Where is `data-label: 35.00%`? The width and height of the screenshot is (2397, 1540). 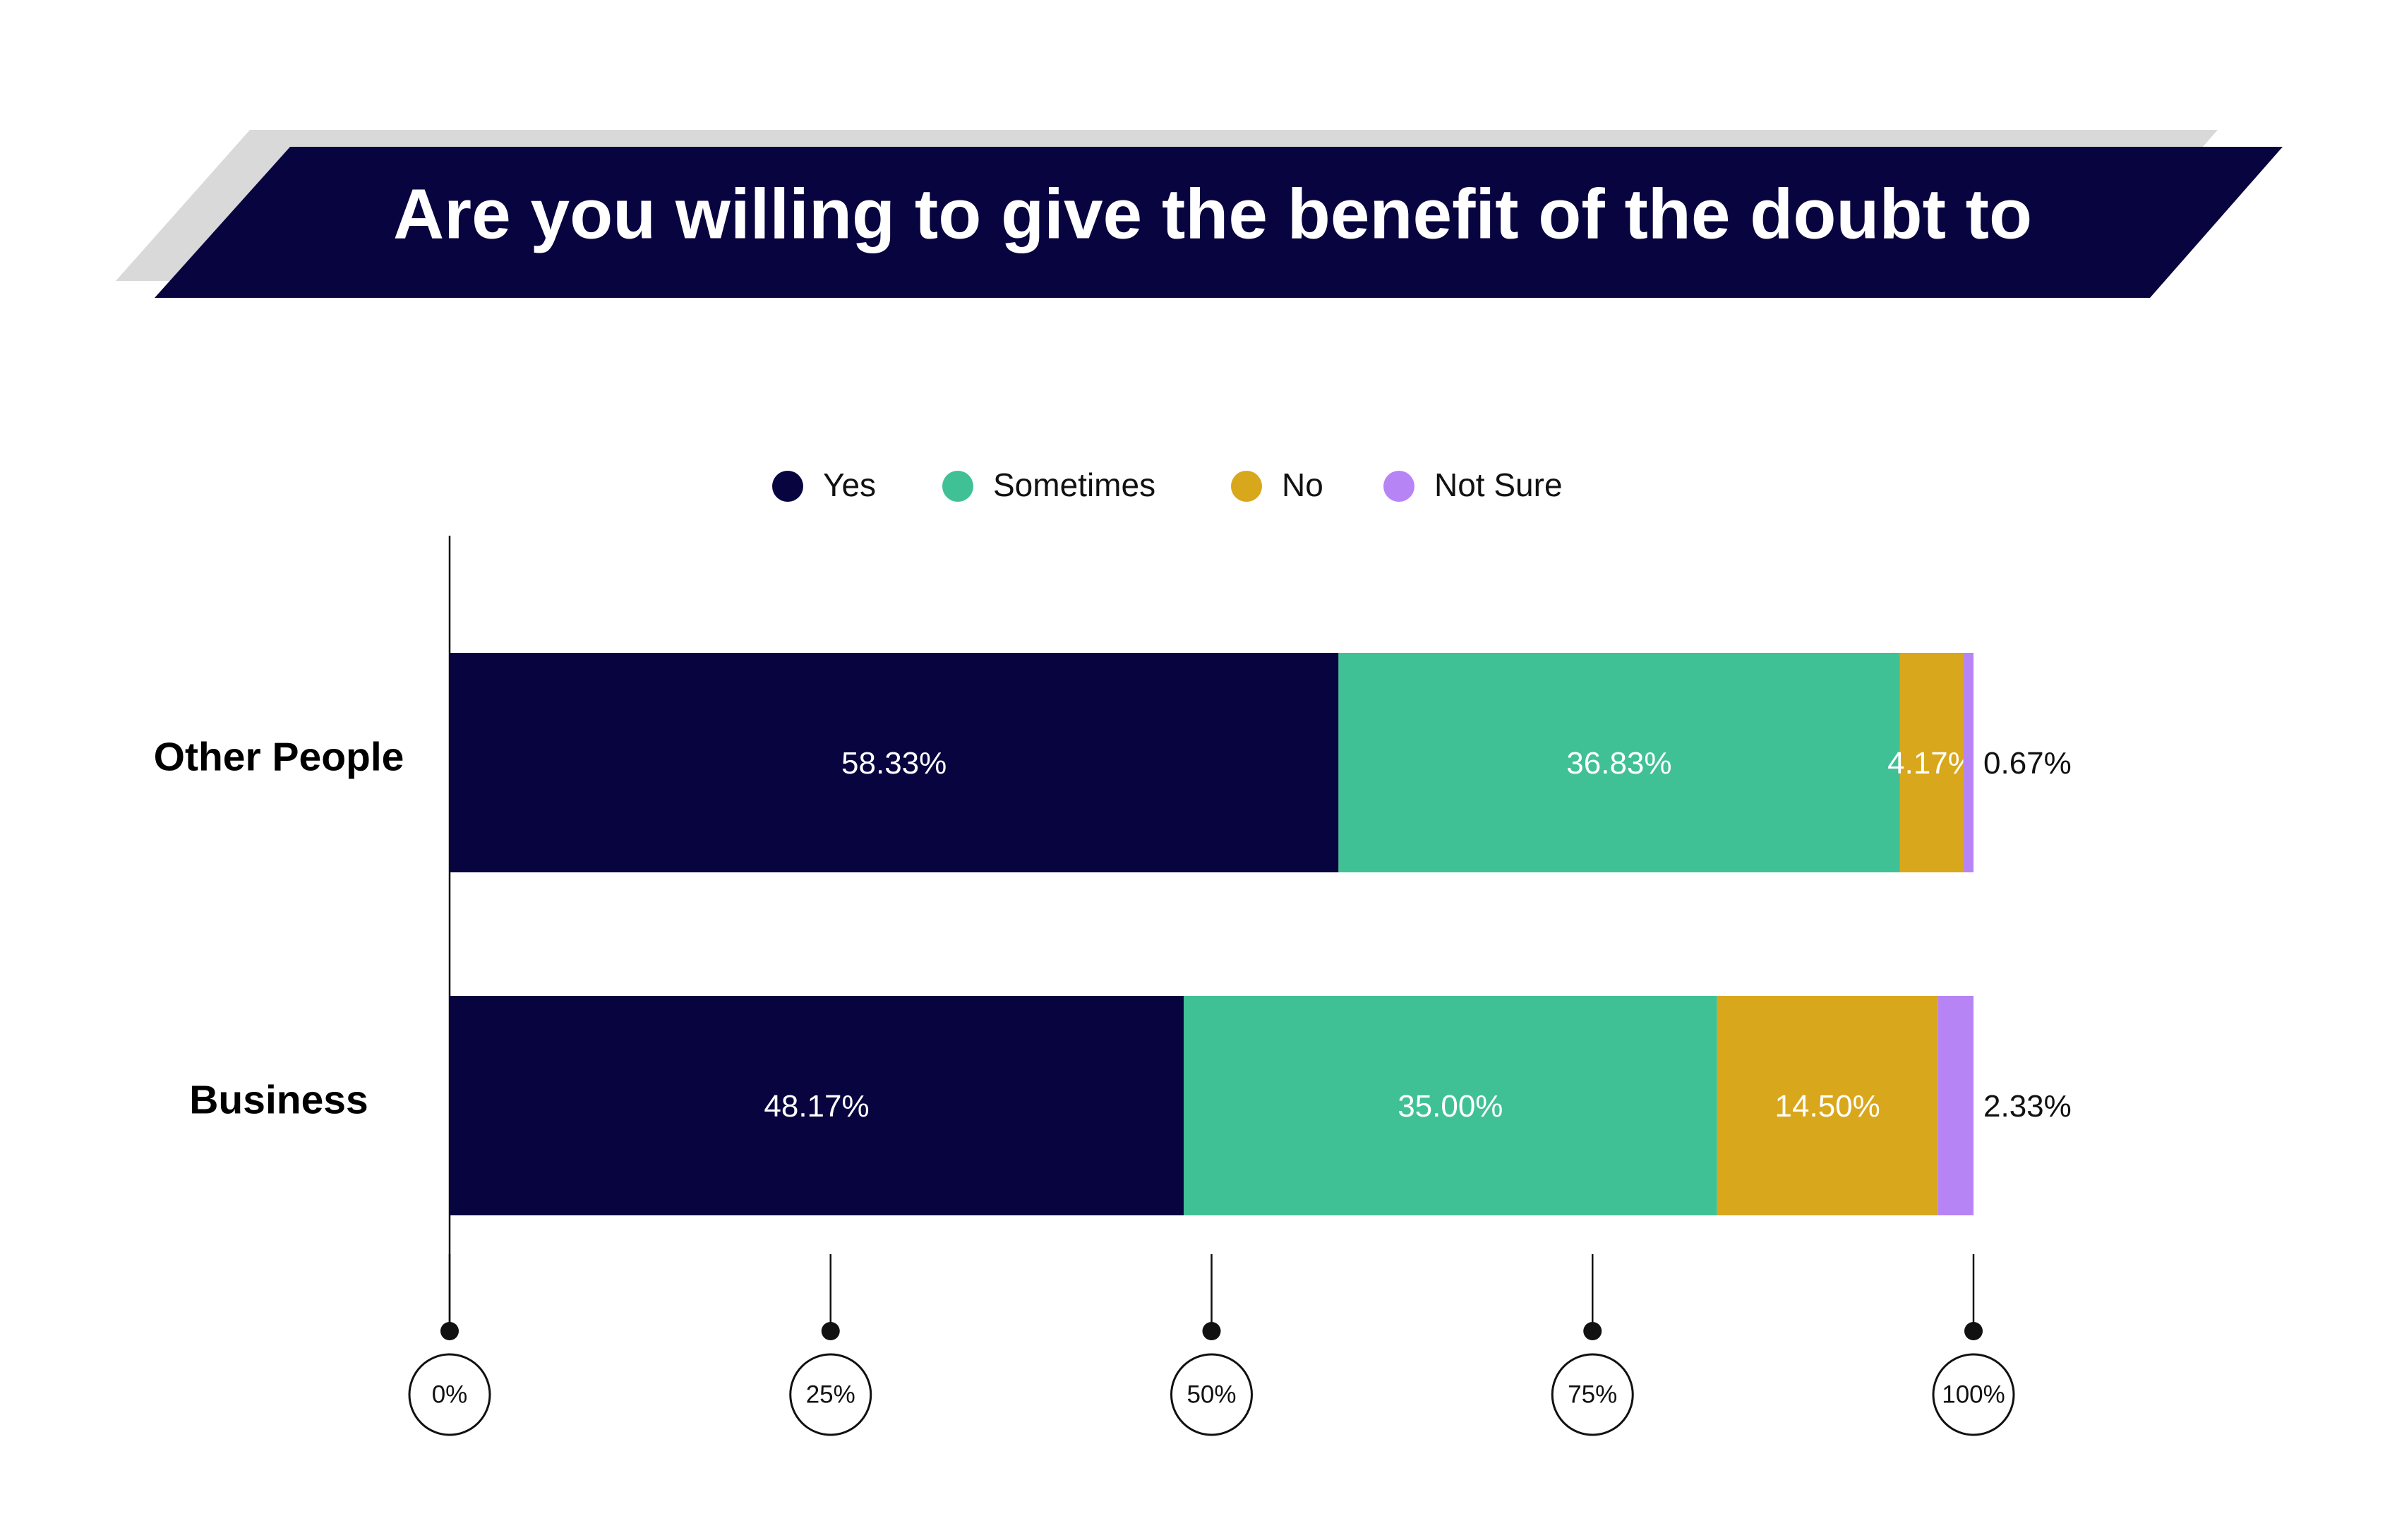 data-label: 35.00% is located at coordinates (1450, 1106).